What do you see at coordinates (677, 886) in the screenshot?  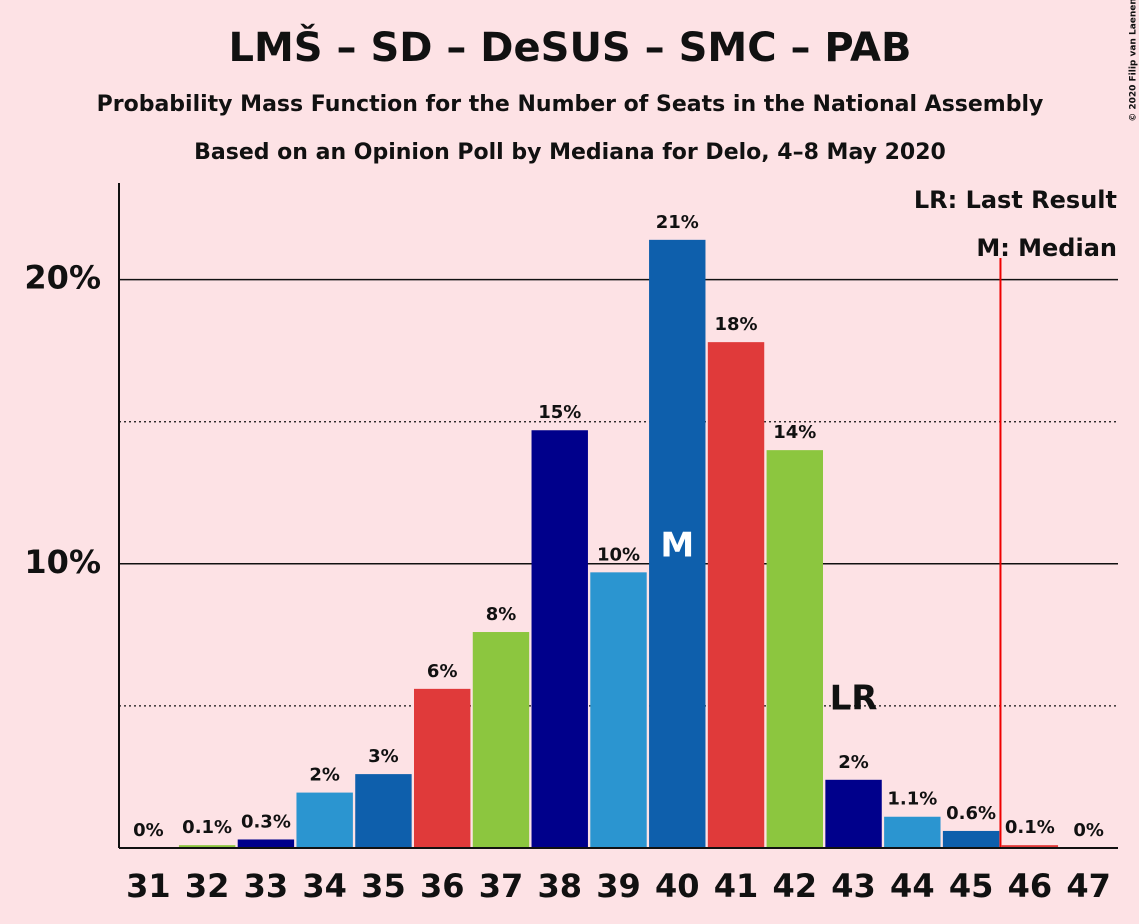 I see `x-tick-label: 40` at bounding box center [677, 886].